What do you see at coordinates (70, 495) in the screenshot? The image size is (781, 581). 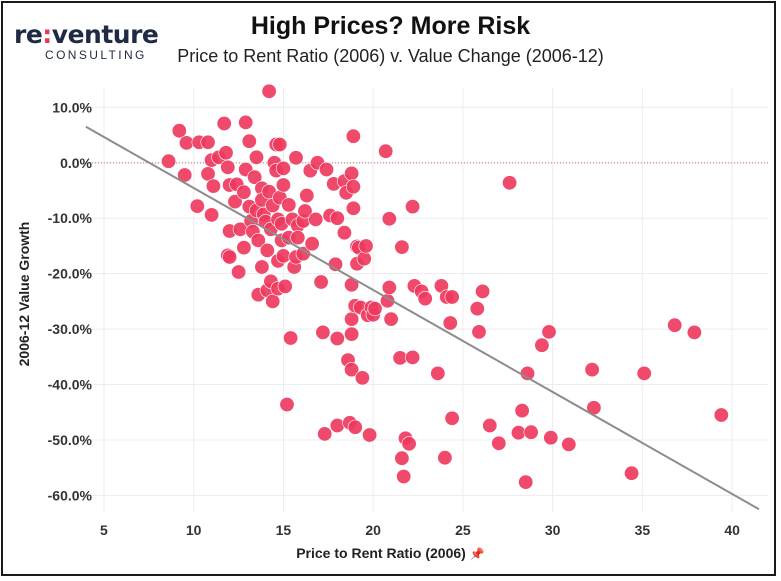 I see `y-tick-label: -60.0%` at bounding box center [70, 495].